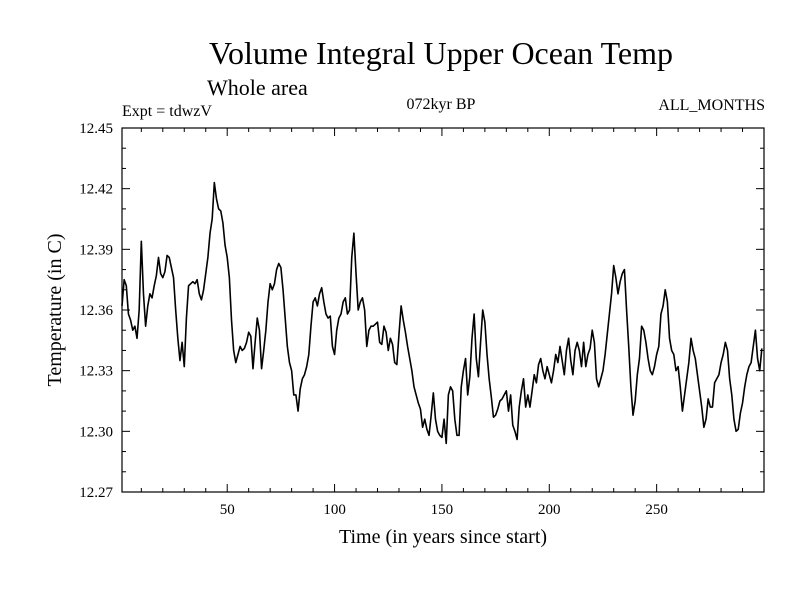 The image size is (800, 600). What do you see at coordinates (55, 310) in the screenshot?
I see `y-axis-label: Temperature (in C)` at bounding box center [55, 310].